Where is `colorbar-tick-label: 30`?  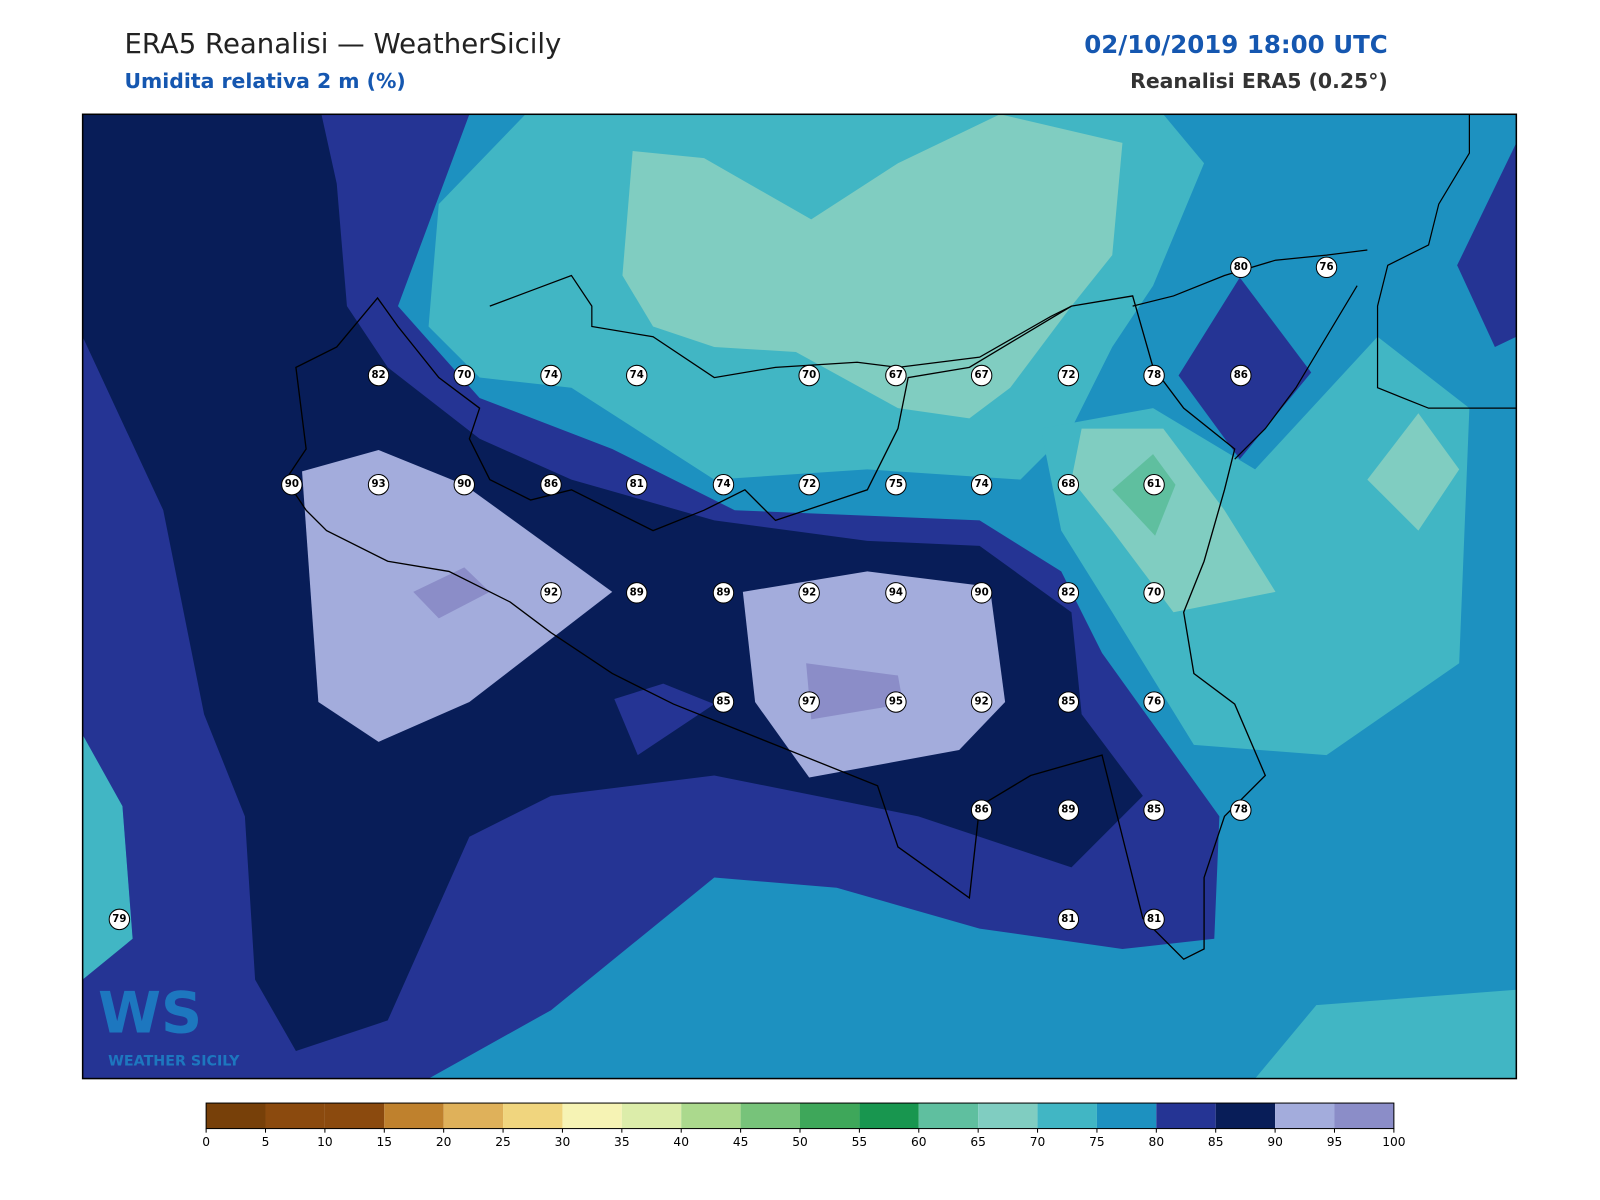
colorbar-tick-label: 30 is located at coordinates (563, 1142).